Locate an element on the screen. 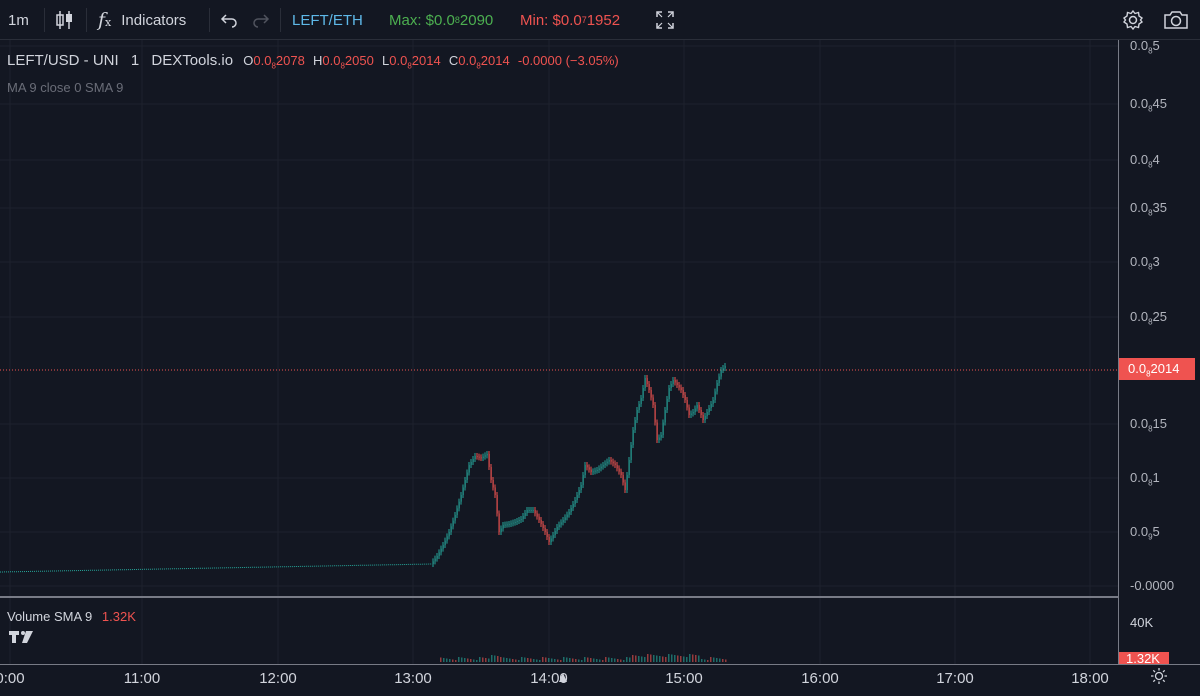  low-sub: 8 is located at coordinates (409, 66).